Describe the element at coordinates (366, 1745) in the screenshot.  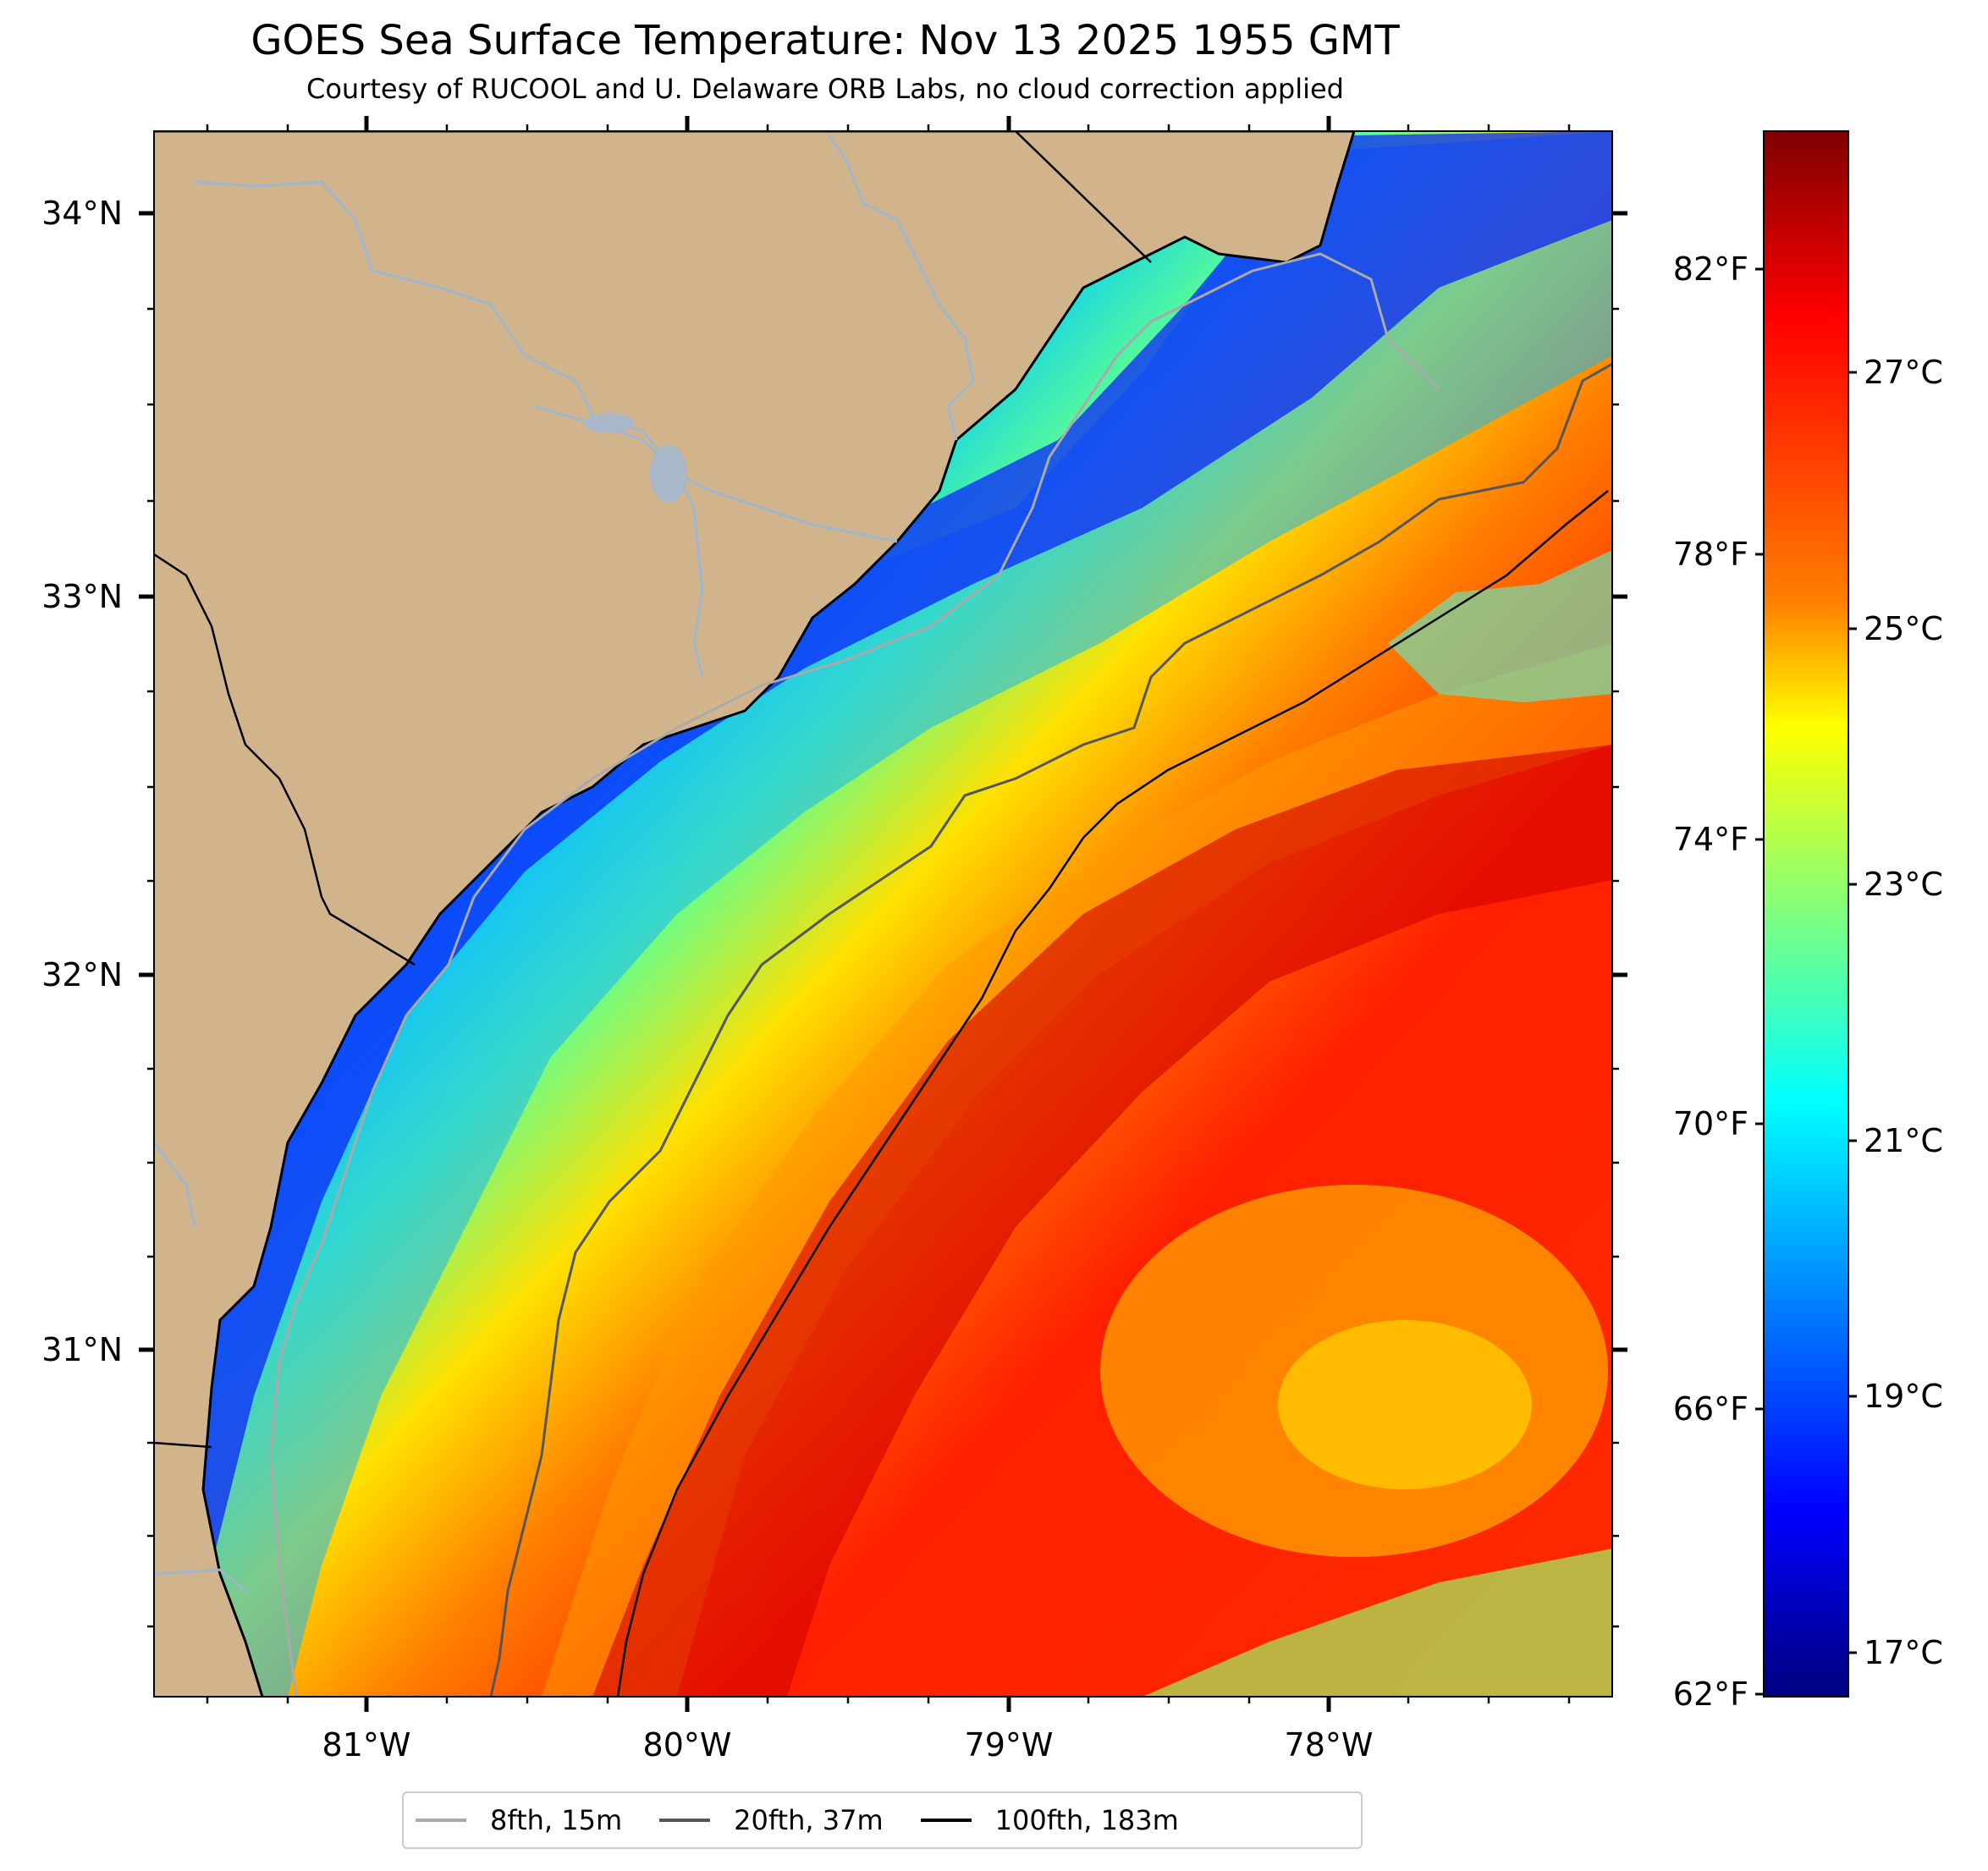
I see `lon-label-81w: 81°W` at that location.